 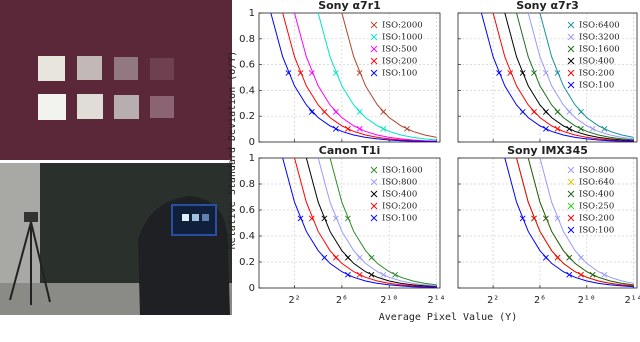 I want to click on panel-title: Sony α7r1, so click(x=349, y=6).